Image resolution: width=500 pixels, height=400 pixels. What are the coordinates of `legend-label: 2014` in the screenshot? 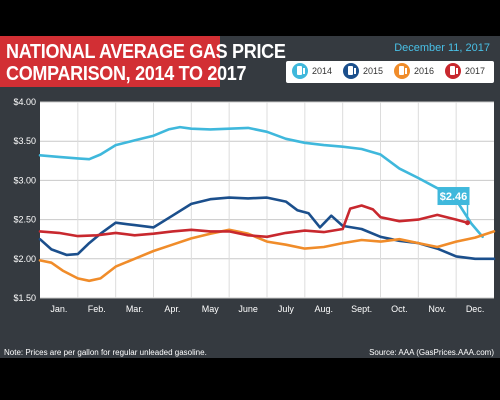 It's located at (322, 71).